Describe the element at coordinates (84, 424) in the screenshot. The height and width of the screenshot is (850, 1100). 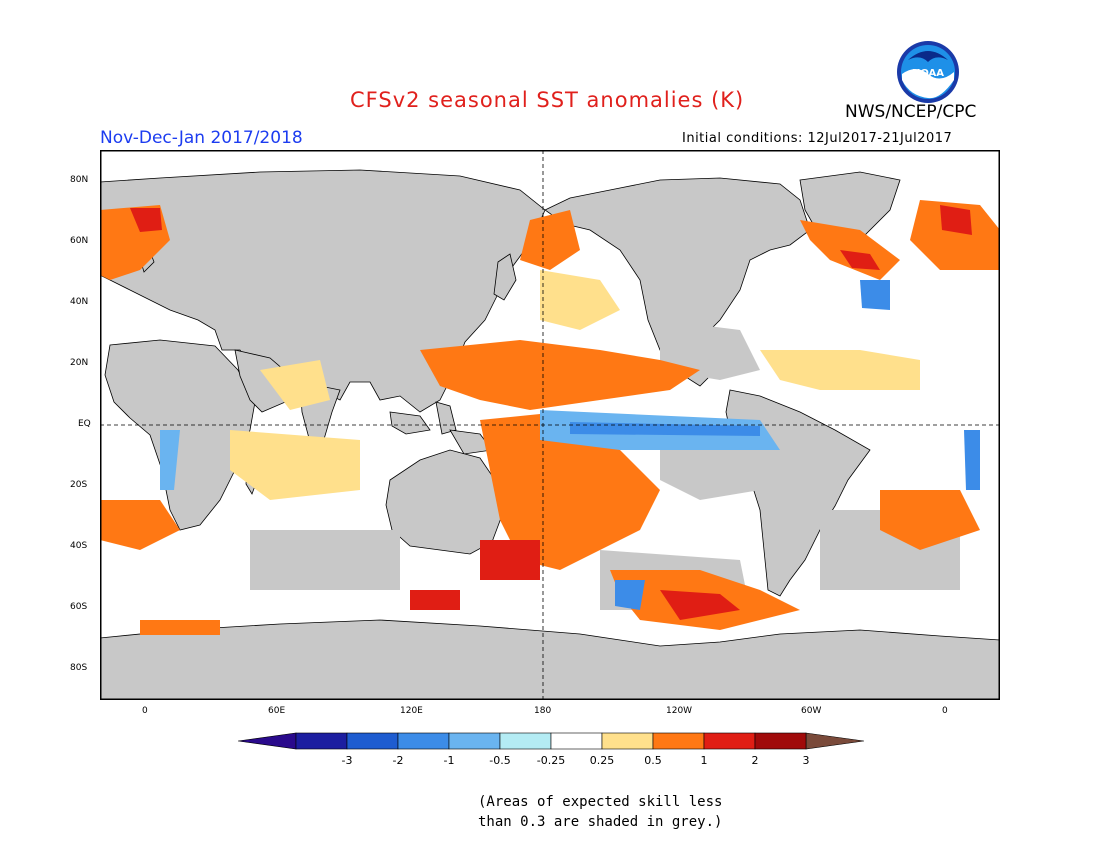
I see `lat-label: EQ` at that location.